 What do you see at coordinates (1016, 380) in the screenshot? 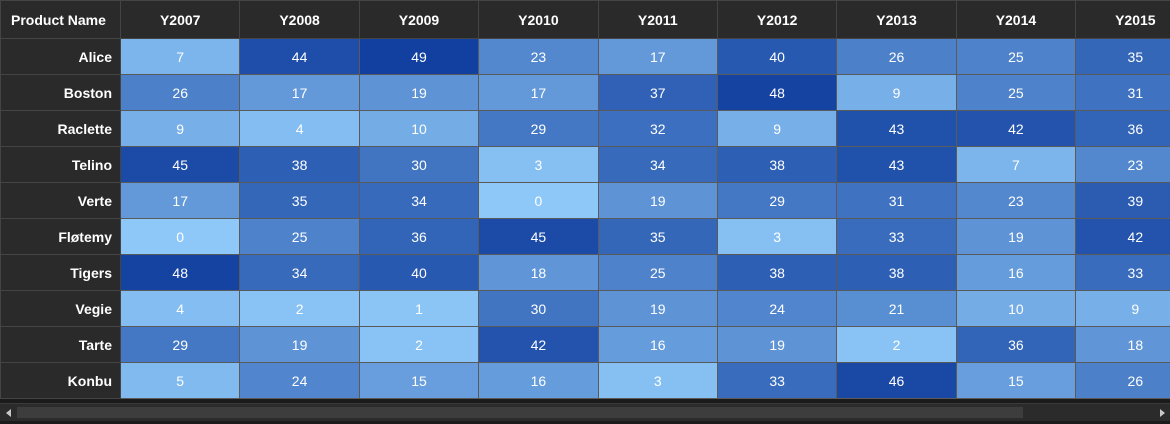
I see `heatmap-cell: 15` at bounding box center [1016, 380].